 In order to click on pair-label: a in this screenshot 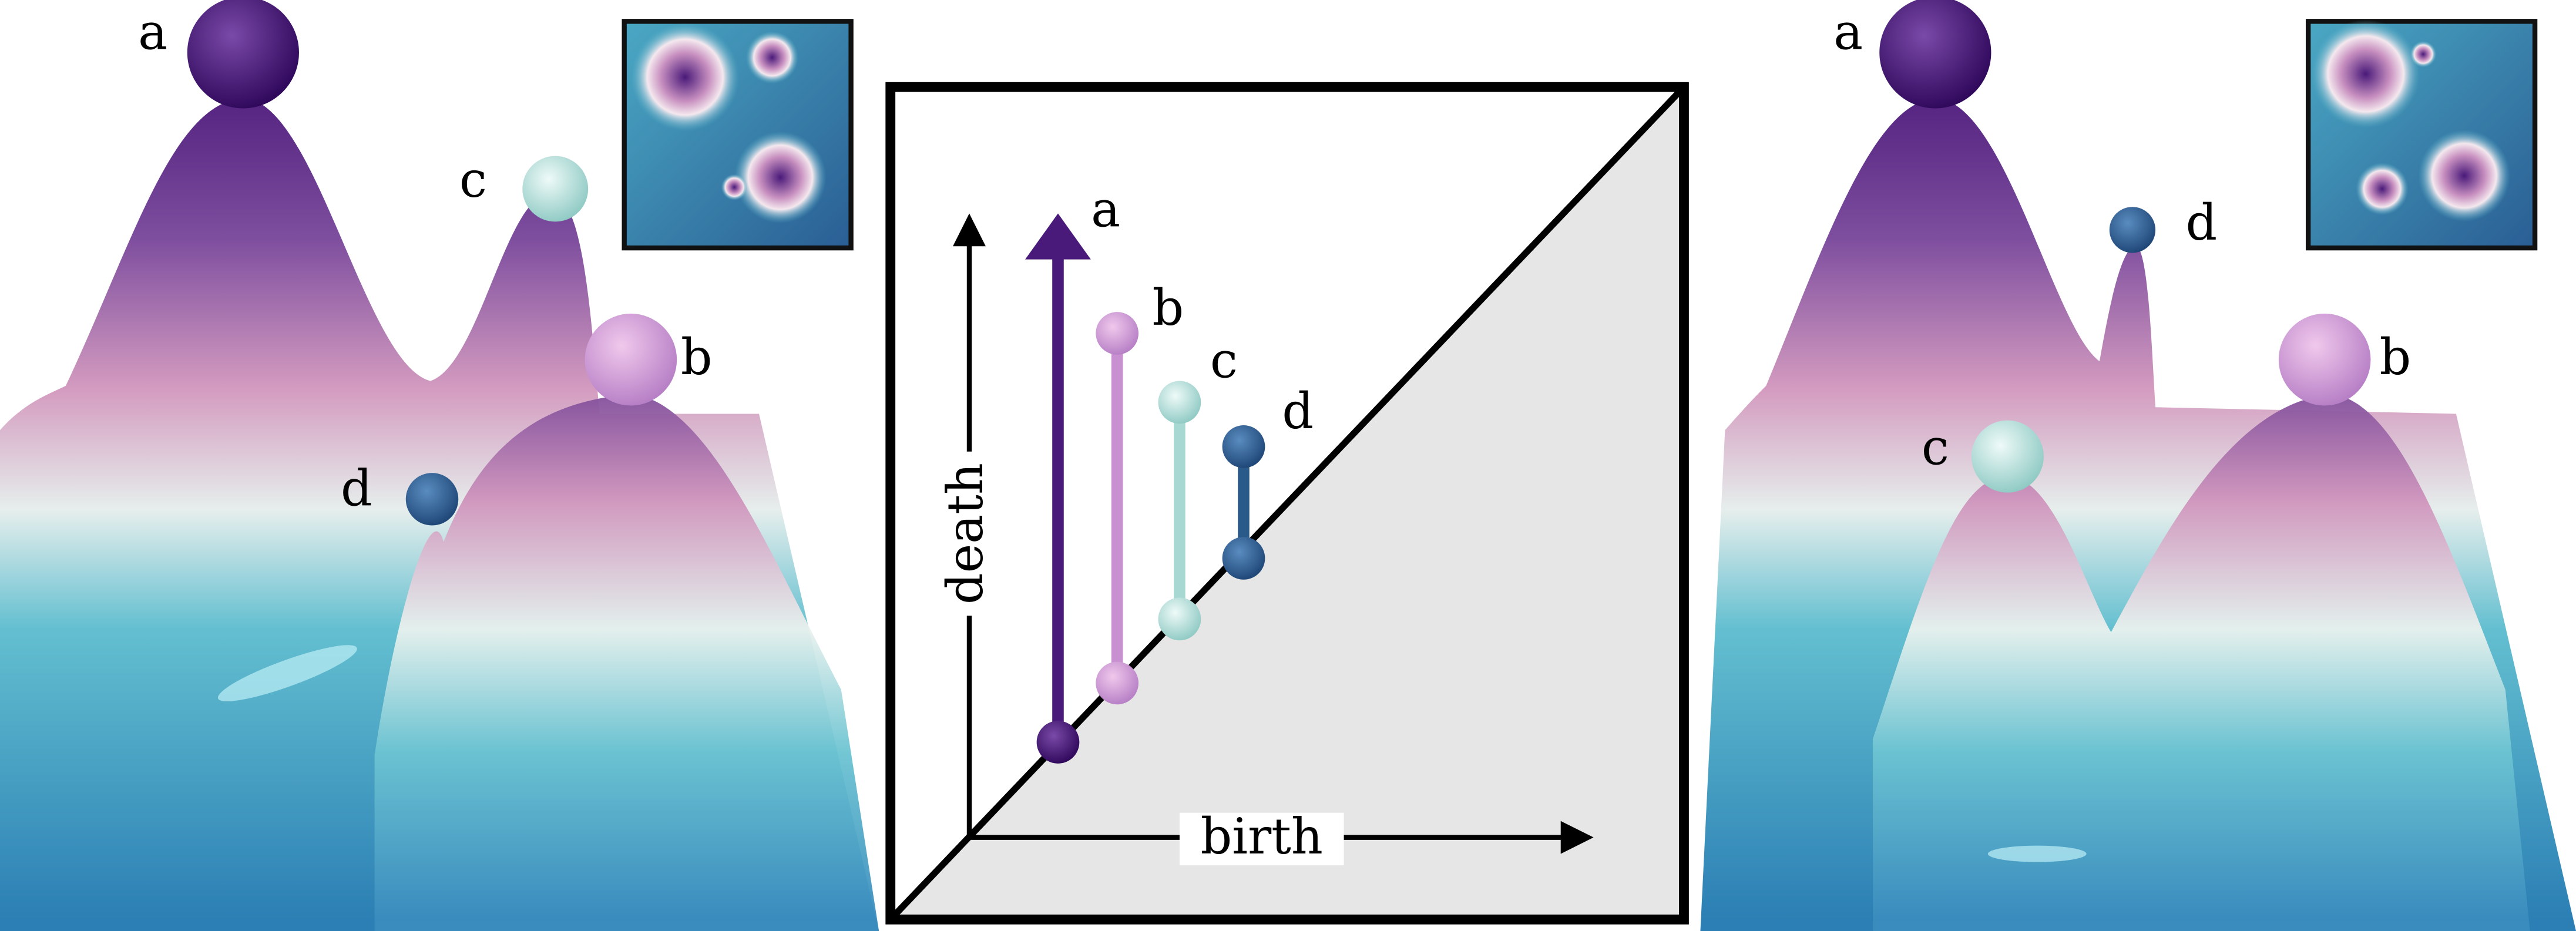, I will do `click(1105, 209)`.